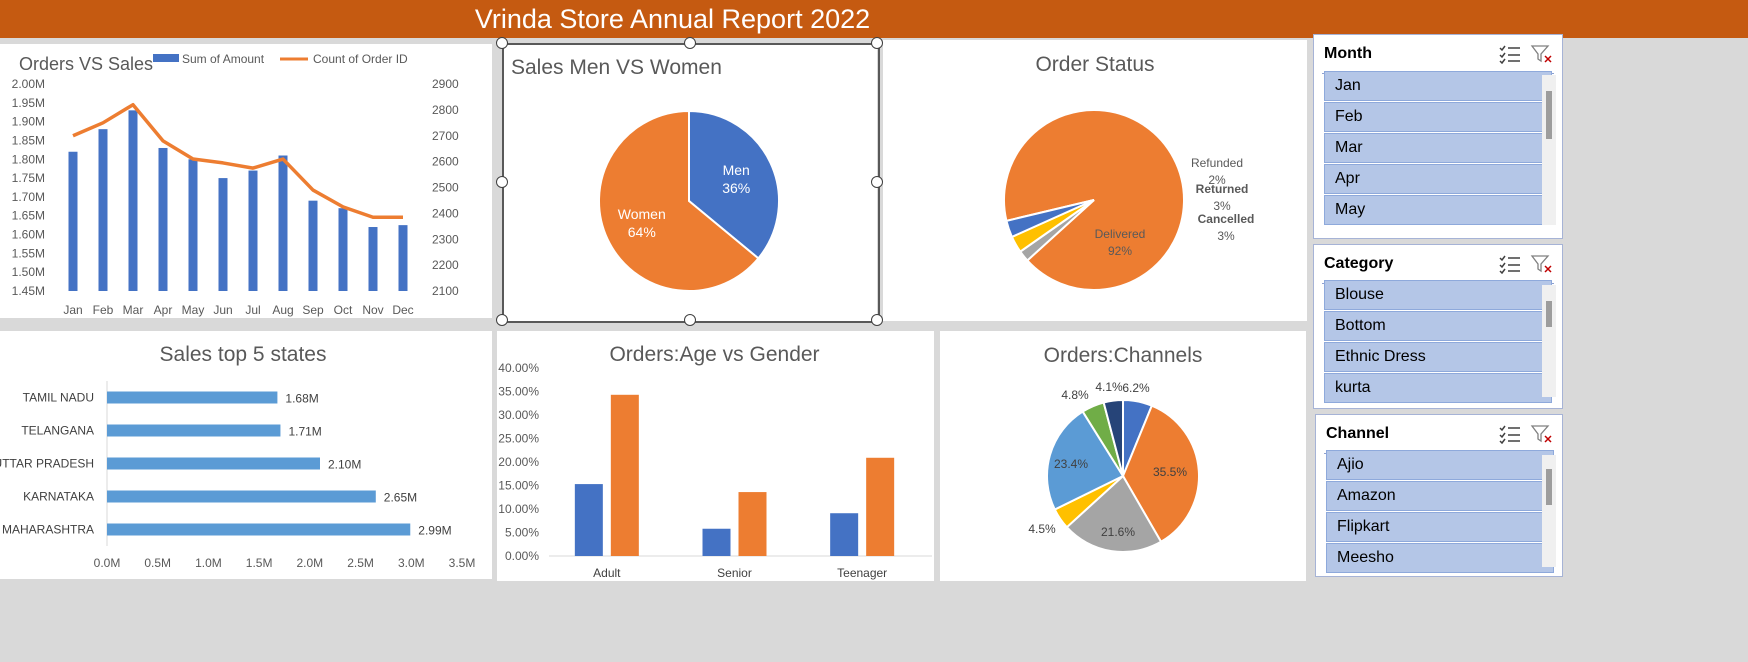 The height and width of the screenshot is (662, 1748). I want to click on month-slicer: Month Jan Feb Mar Apr May, so click(1438, 136).